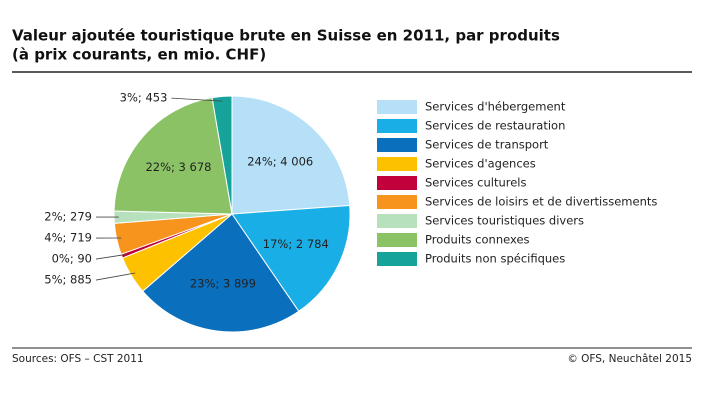  I want to click on legend-label: Services touristiques divers, so click(504, 221).